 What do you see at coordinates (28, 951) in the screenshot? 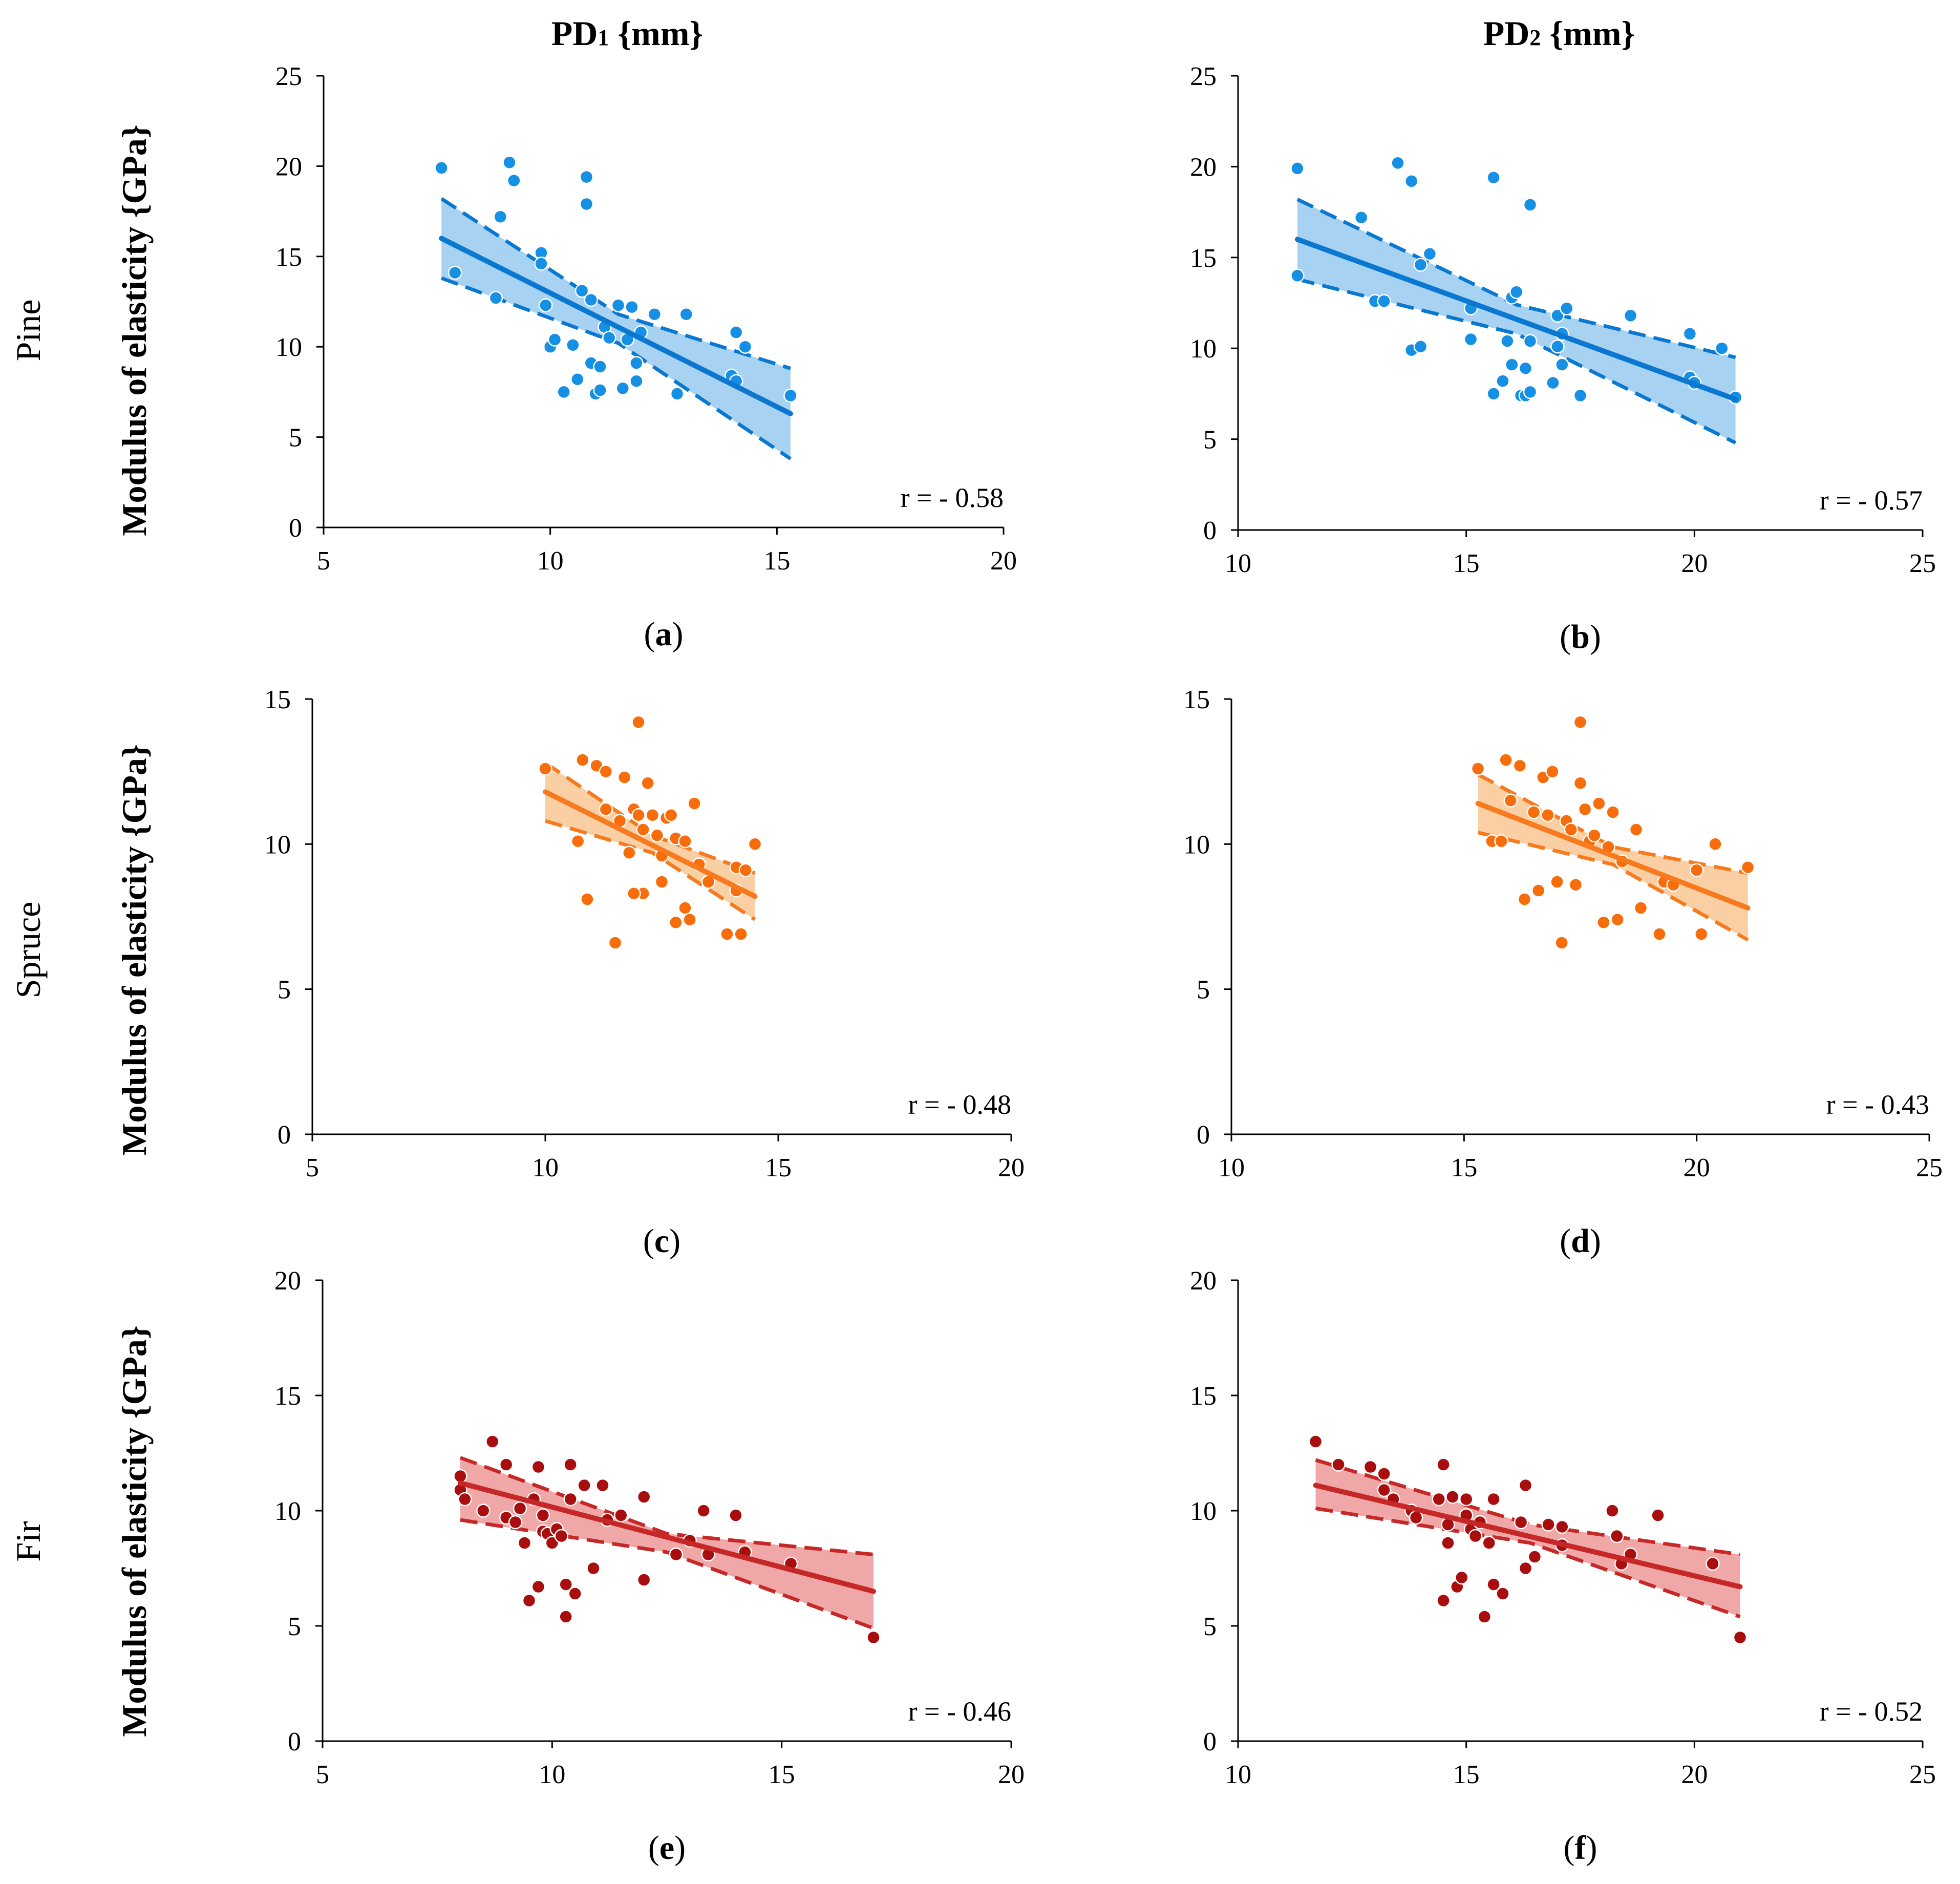
I see `row-label-spruce: Spruce` at bounding box center [28, 951].